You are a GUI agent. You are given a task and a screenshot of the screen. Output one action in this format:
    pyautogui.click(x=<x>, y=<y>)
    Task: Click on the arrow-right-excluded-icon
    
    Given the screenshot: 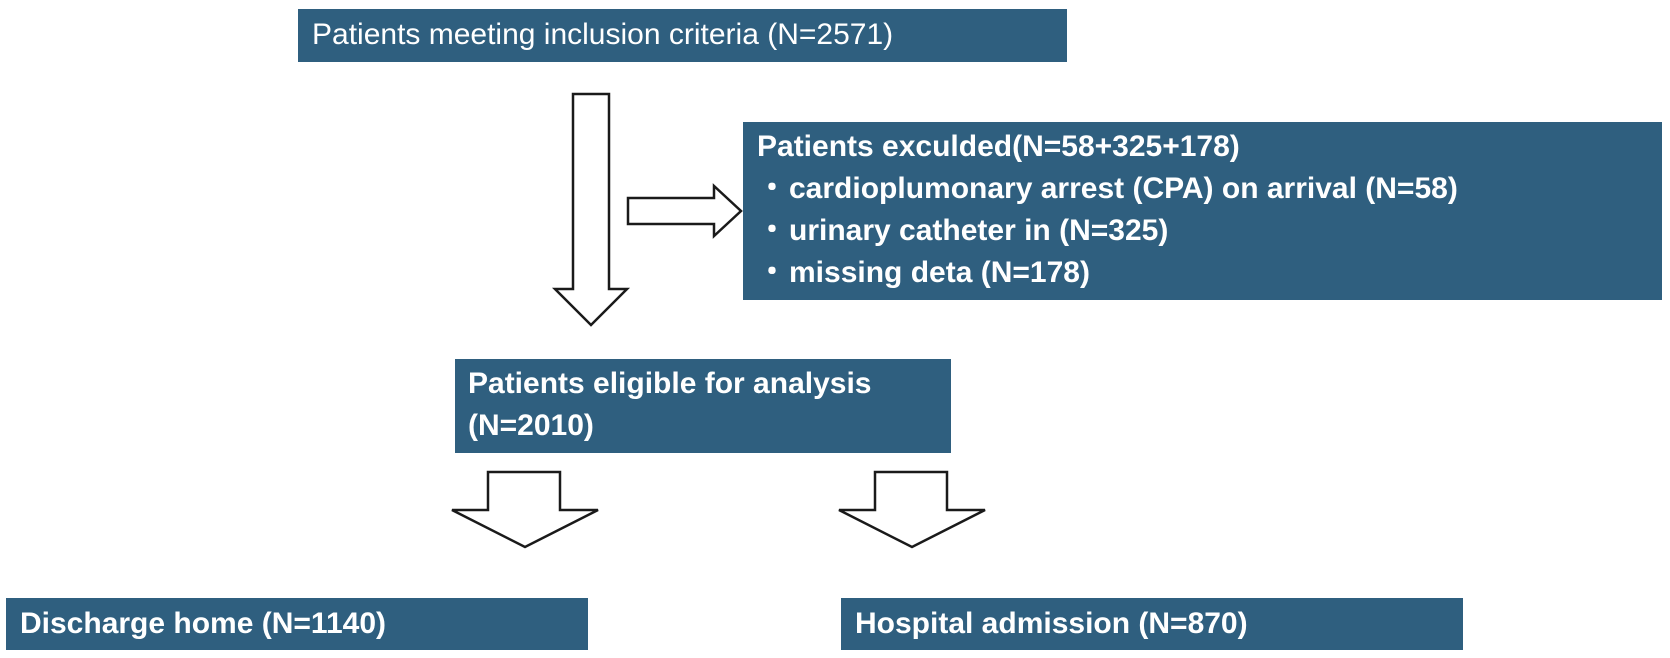 What is the action you would take?
    pyautogui.click(x=684, y=211)
    